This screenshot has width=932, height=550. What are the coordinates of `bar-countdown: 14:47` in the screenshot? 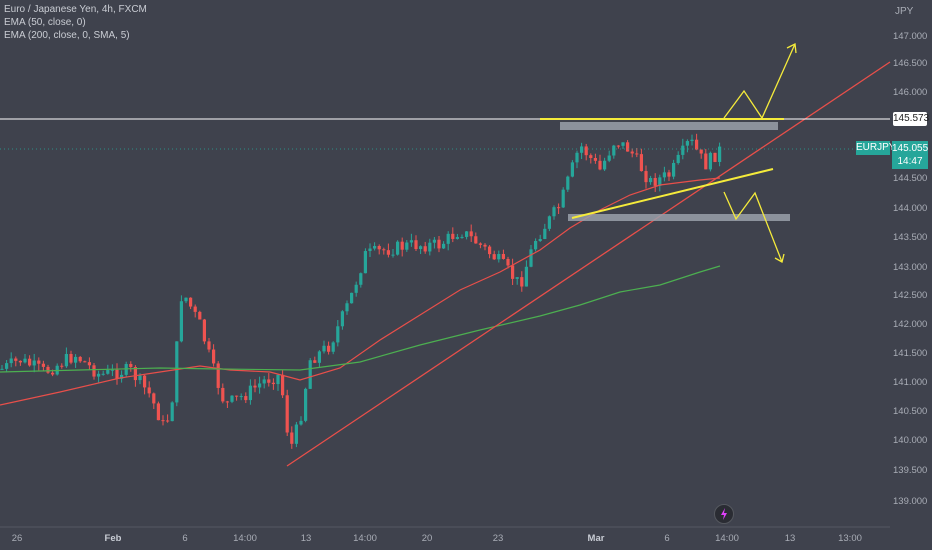 It's located at (910, 161).